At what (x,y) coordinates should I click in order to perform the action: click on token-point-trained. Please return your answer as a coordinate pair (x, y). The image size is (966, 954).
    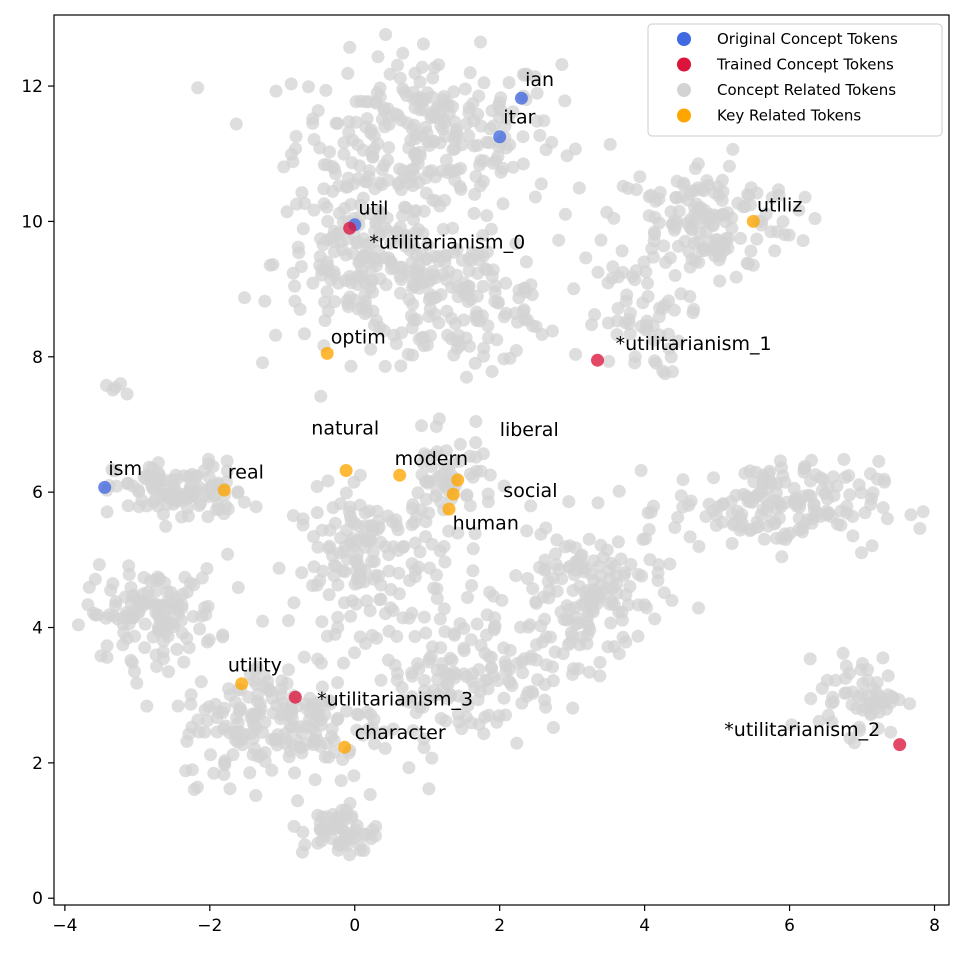
    Looking at the image, I should click on (295, 697).